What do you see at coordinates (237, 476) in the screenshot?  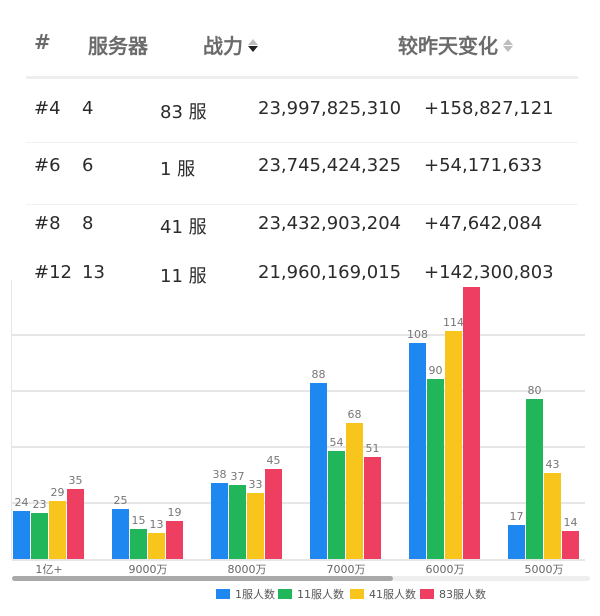 I see `bar-value-label: 37` at bounding box center [237, 476].